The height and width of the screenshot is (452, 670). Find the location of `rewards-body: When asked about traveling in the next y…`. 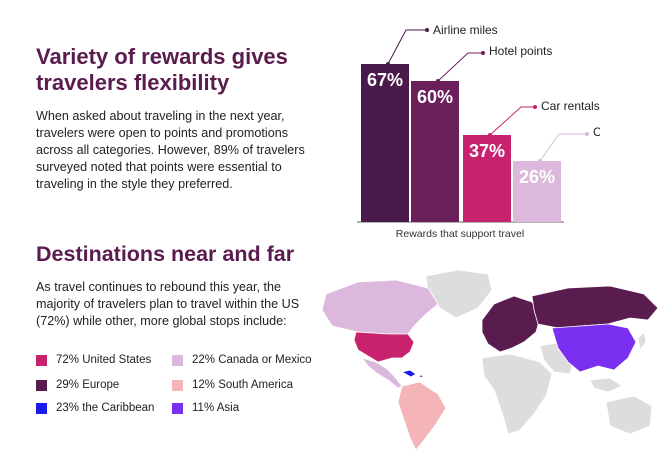

rewards-body: When asked about traveling in the next y… is located at coordinates (170, 150).